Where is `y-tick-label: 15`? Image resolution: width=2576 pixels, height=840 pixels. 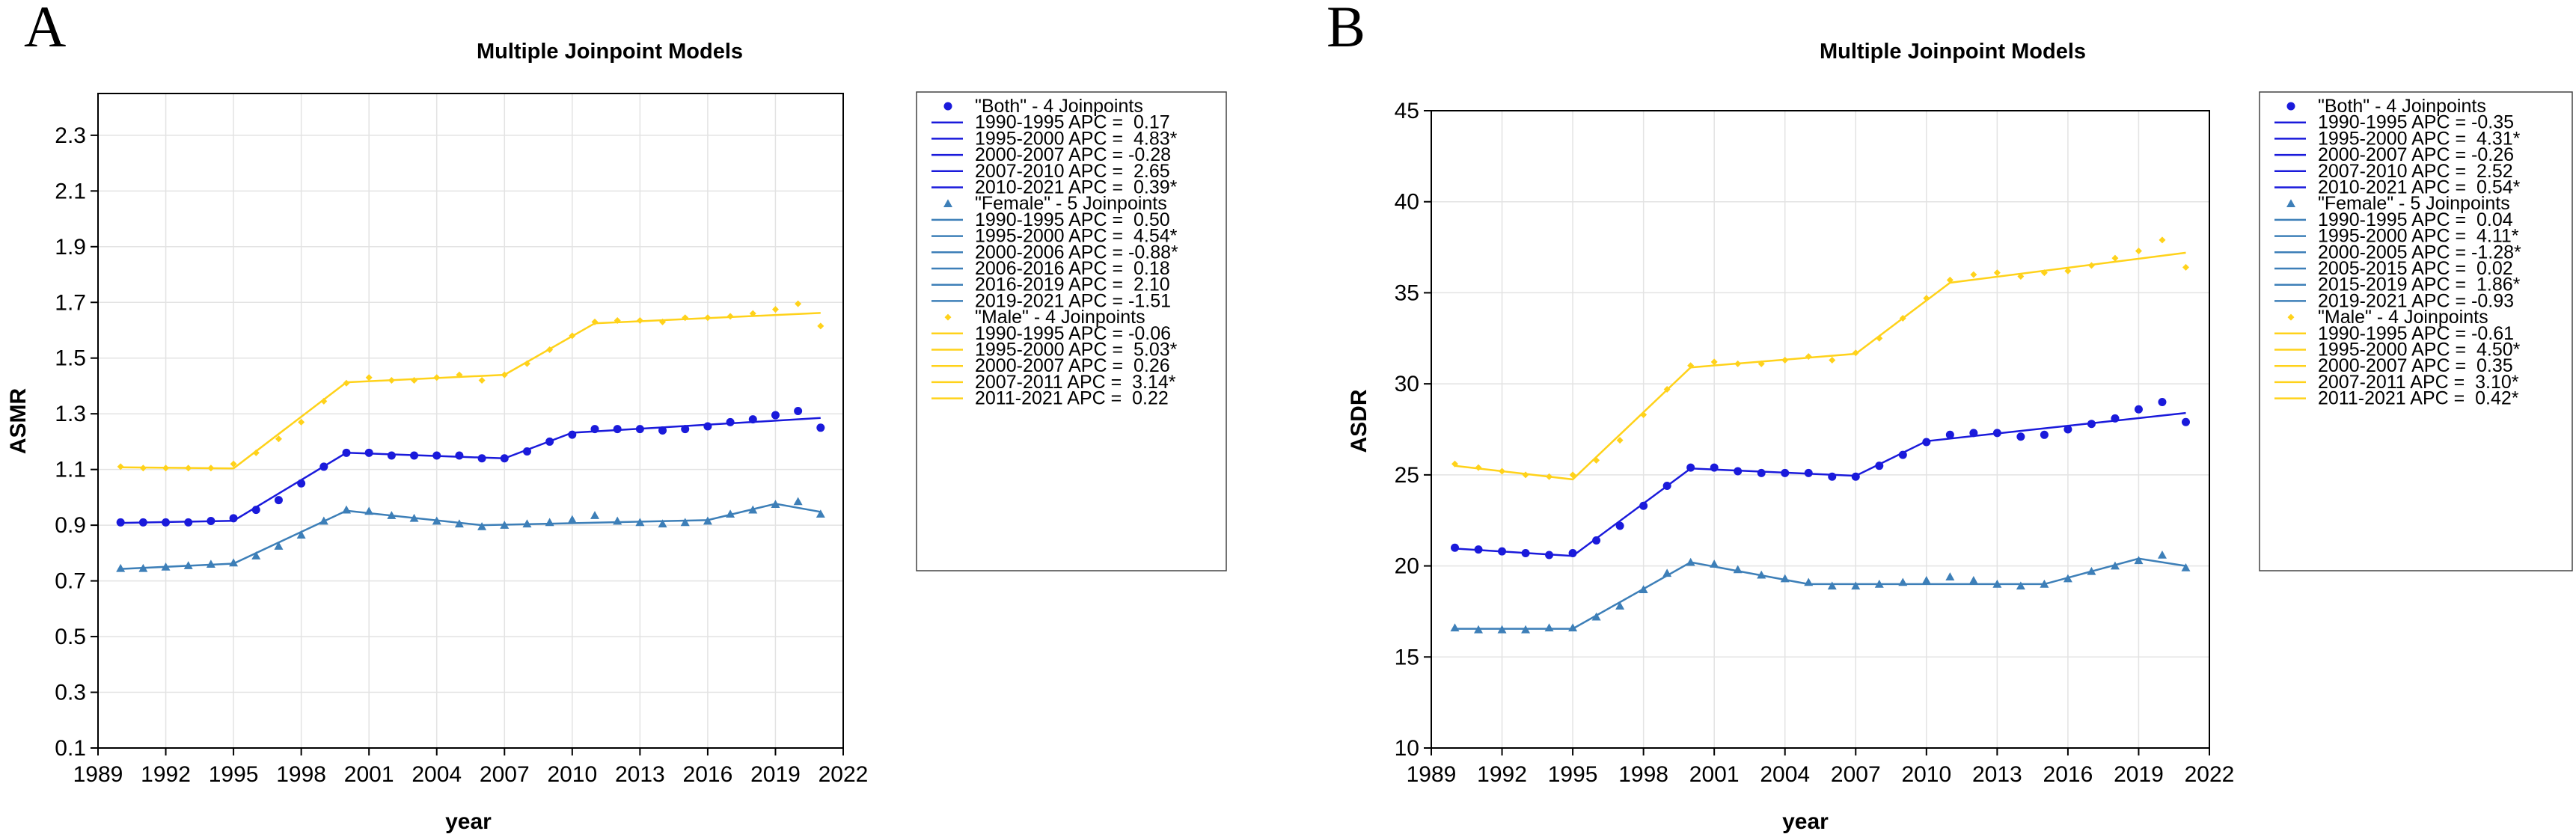 y-tick-label: 15 is located at coordinates (1407, 657).